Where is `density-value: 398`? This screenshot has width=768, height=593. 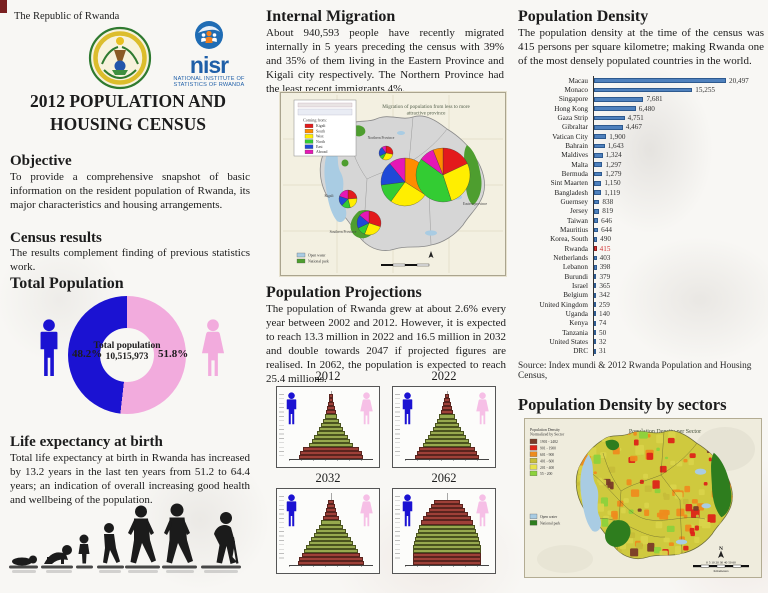 density-value: 398 is located at coordinates (605, 267).